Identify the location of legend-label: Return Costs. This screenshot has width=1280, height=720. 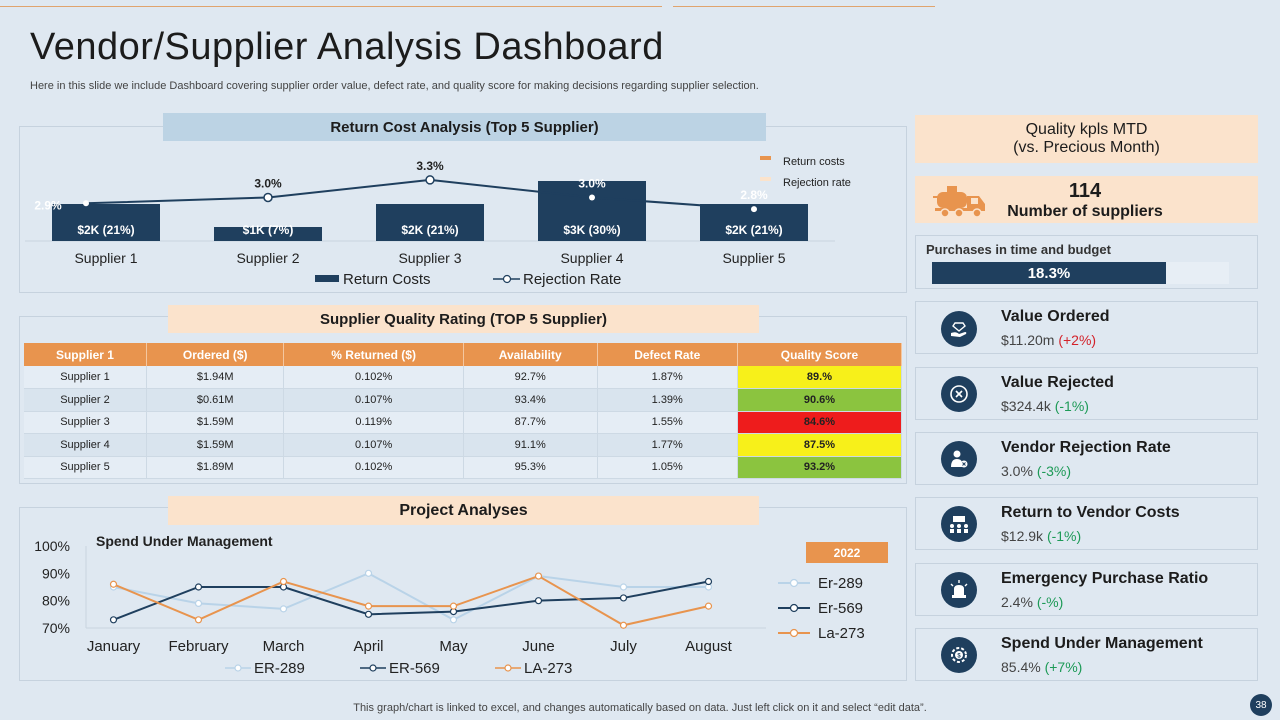
(387, 279).